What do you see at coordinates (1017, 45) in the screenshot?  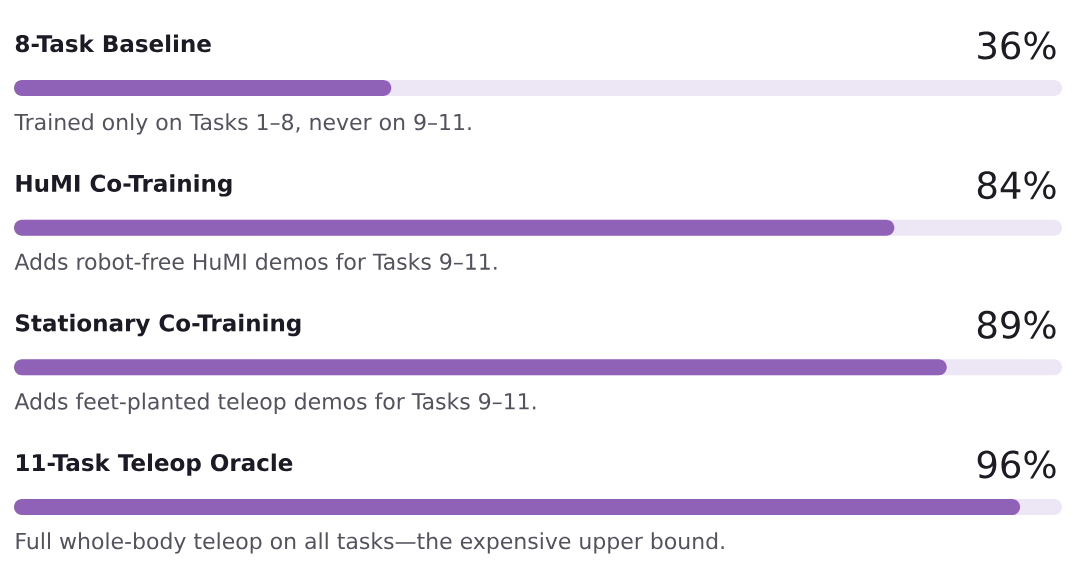 I see `data-label: 36%` at bounding box center [1017, 45].